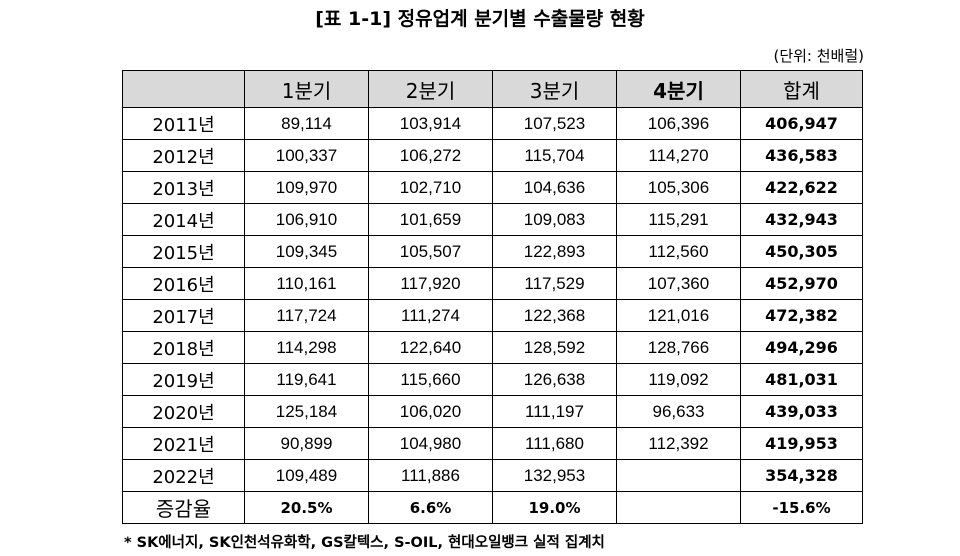 Image resolution: width=960 pixels, height=556 pixels. What do you see at coordinates (306, 443) in the screenshot?
I see `quarter-cell-q1: 90,899` at bounding box center [306, 443].